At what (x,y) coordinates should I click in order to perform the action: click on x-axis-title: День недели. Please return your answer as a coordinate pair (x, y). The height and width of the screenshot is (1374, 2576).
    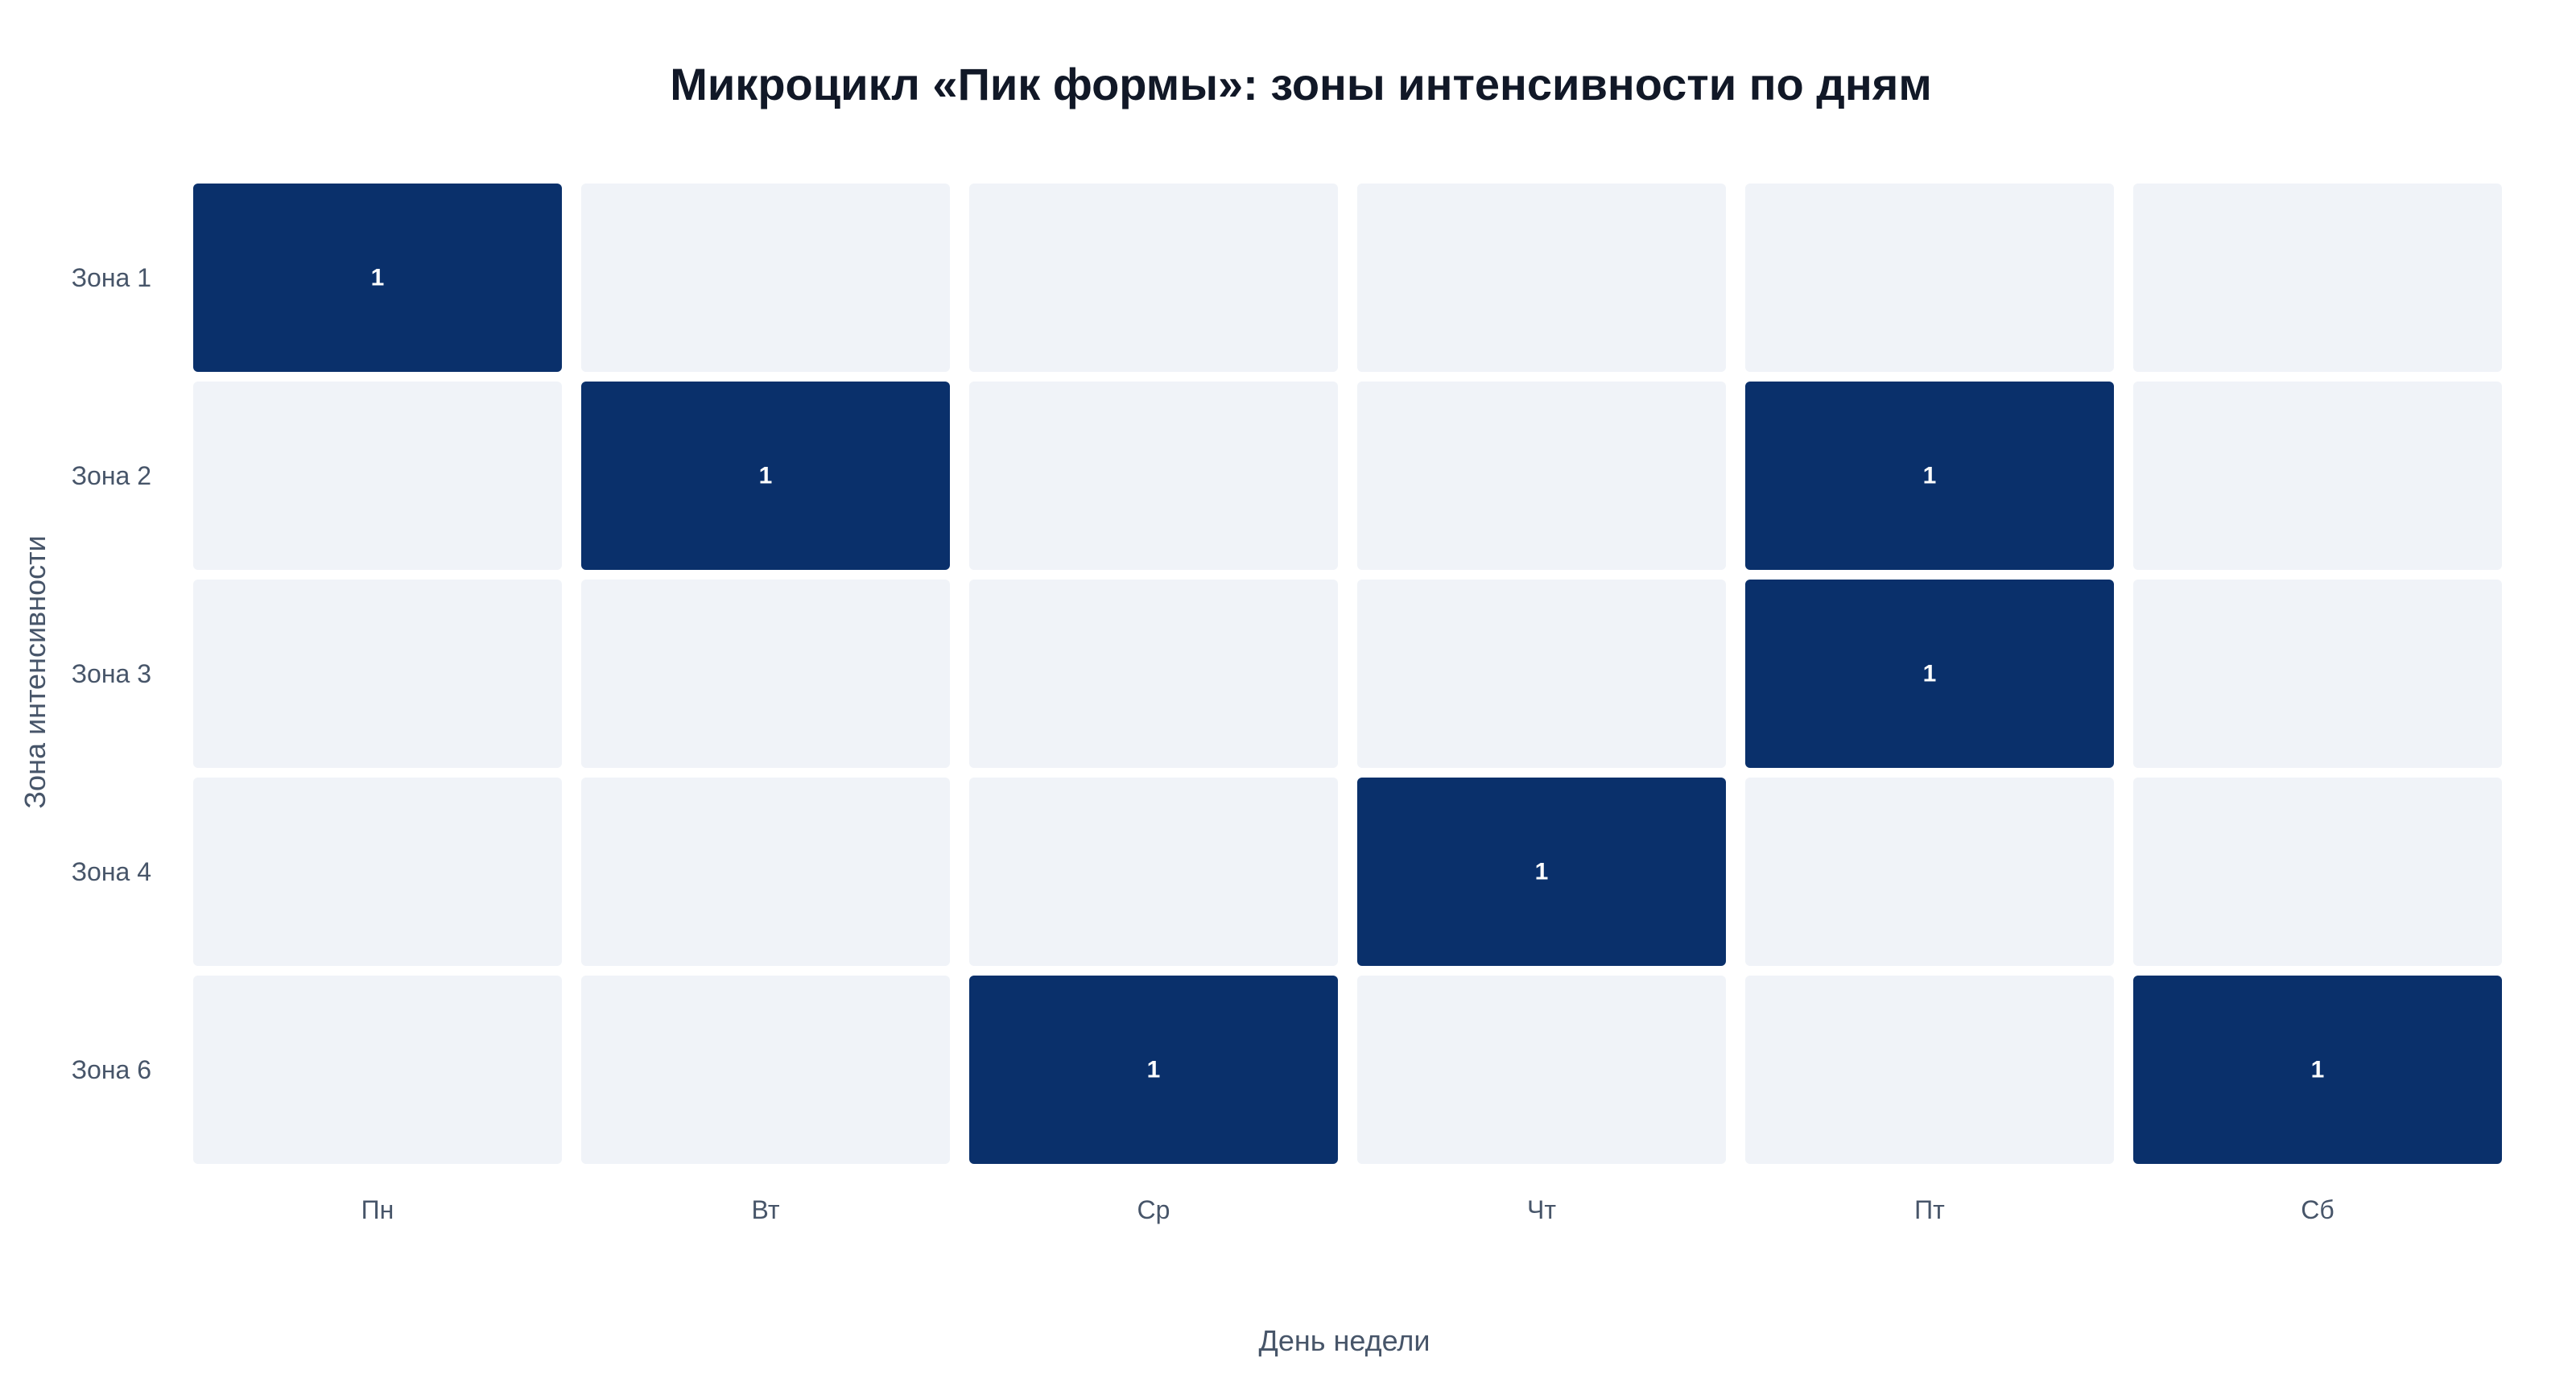
    Looking at the image, I should click on (1344, 1340).